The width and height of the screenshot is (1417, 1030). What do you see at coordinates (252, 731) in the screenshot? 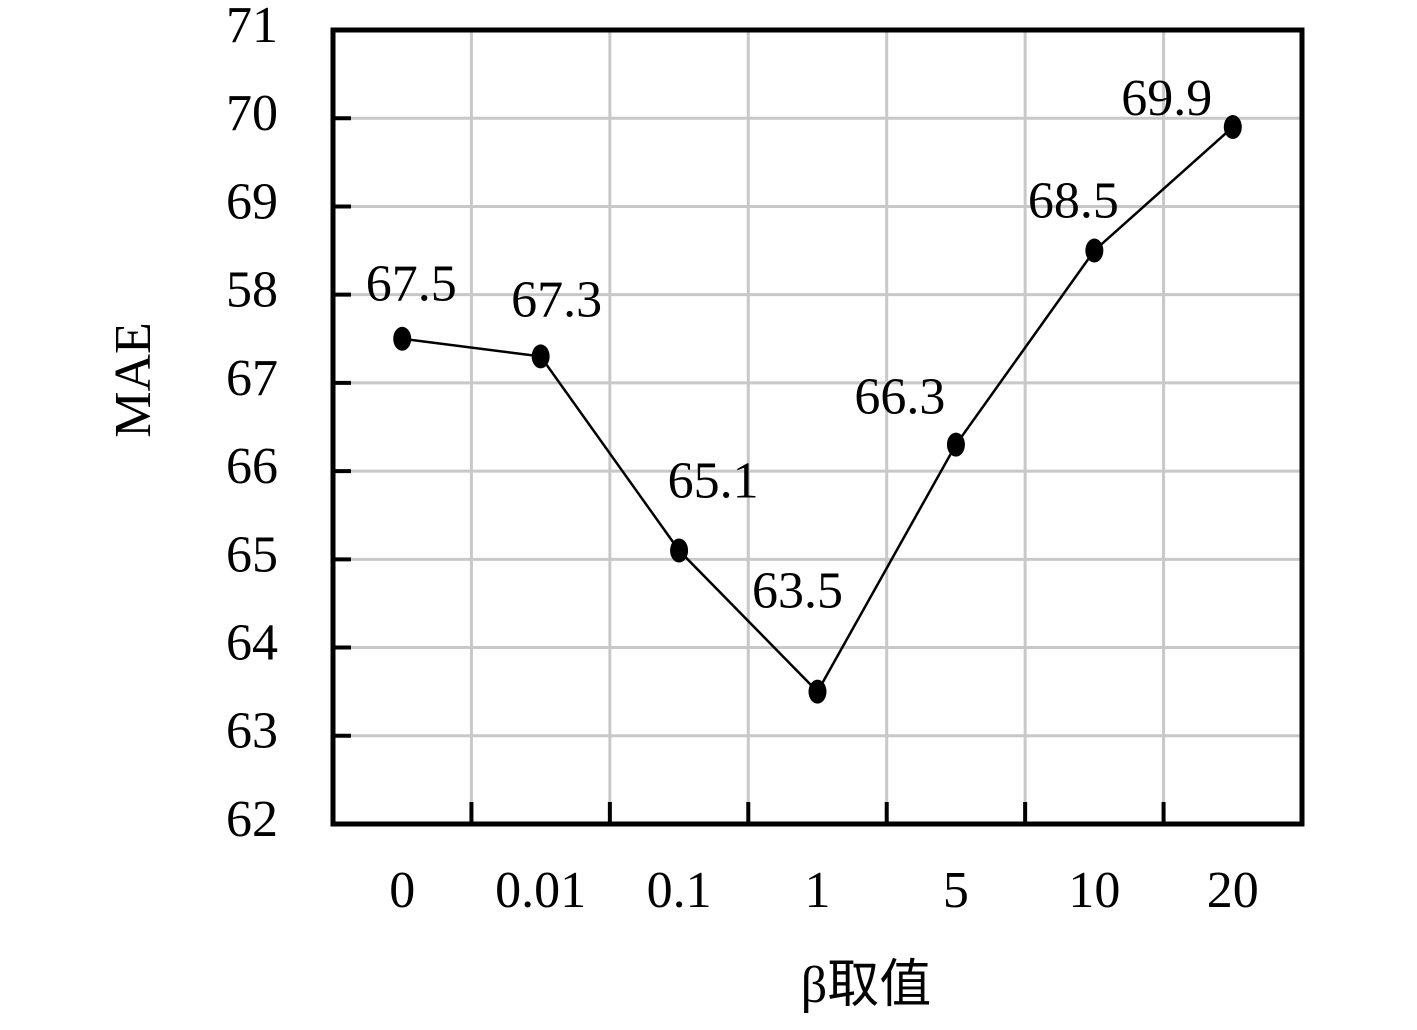
I see `y-tick-label: 63` at bounding box center [252, 731].